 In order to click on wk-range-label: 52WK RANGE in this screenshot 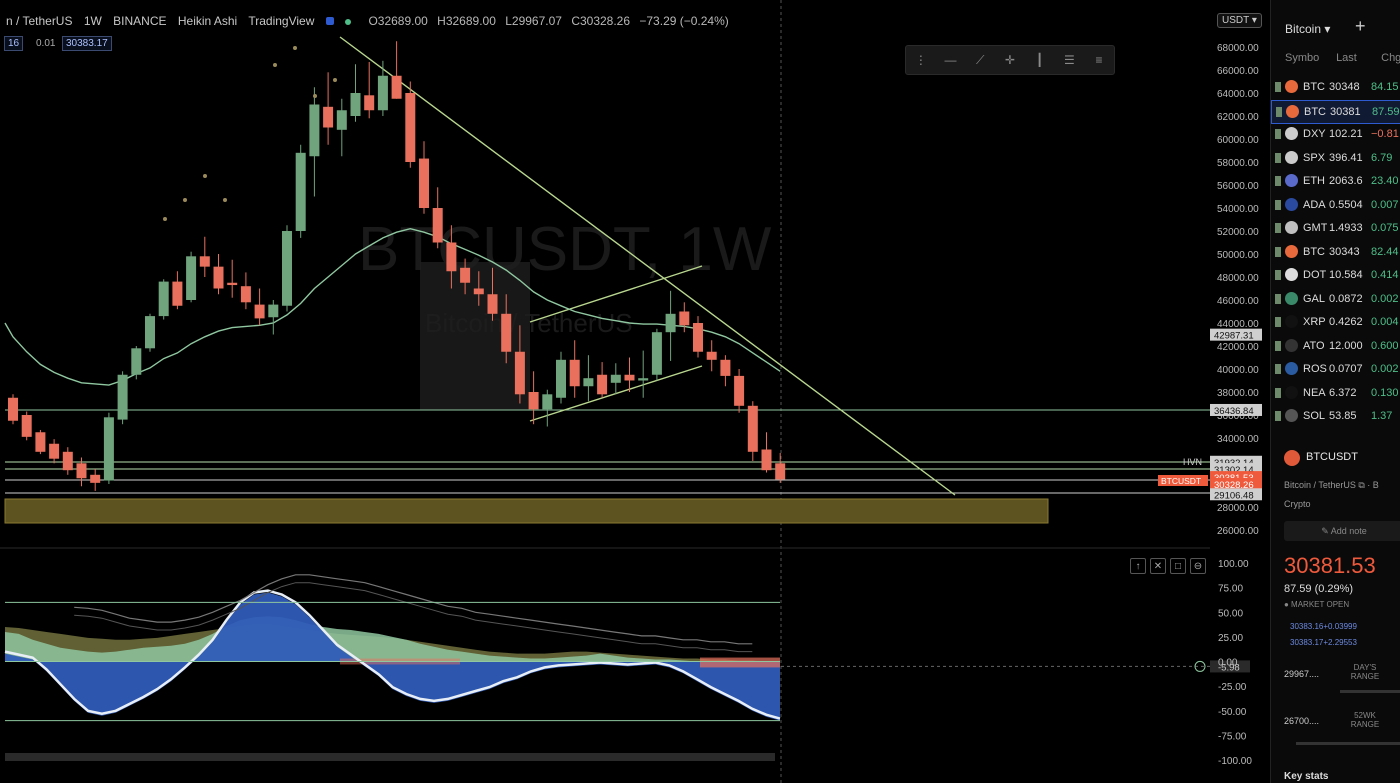, I will do `click(1365, 720)`.